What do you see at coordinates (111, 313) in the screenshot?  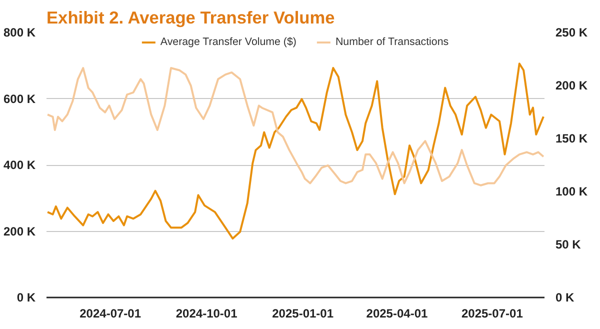 I see `x-tick-label: 2024-07-01` at bounding box center [111, 313].